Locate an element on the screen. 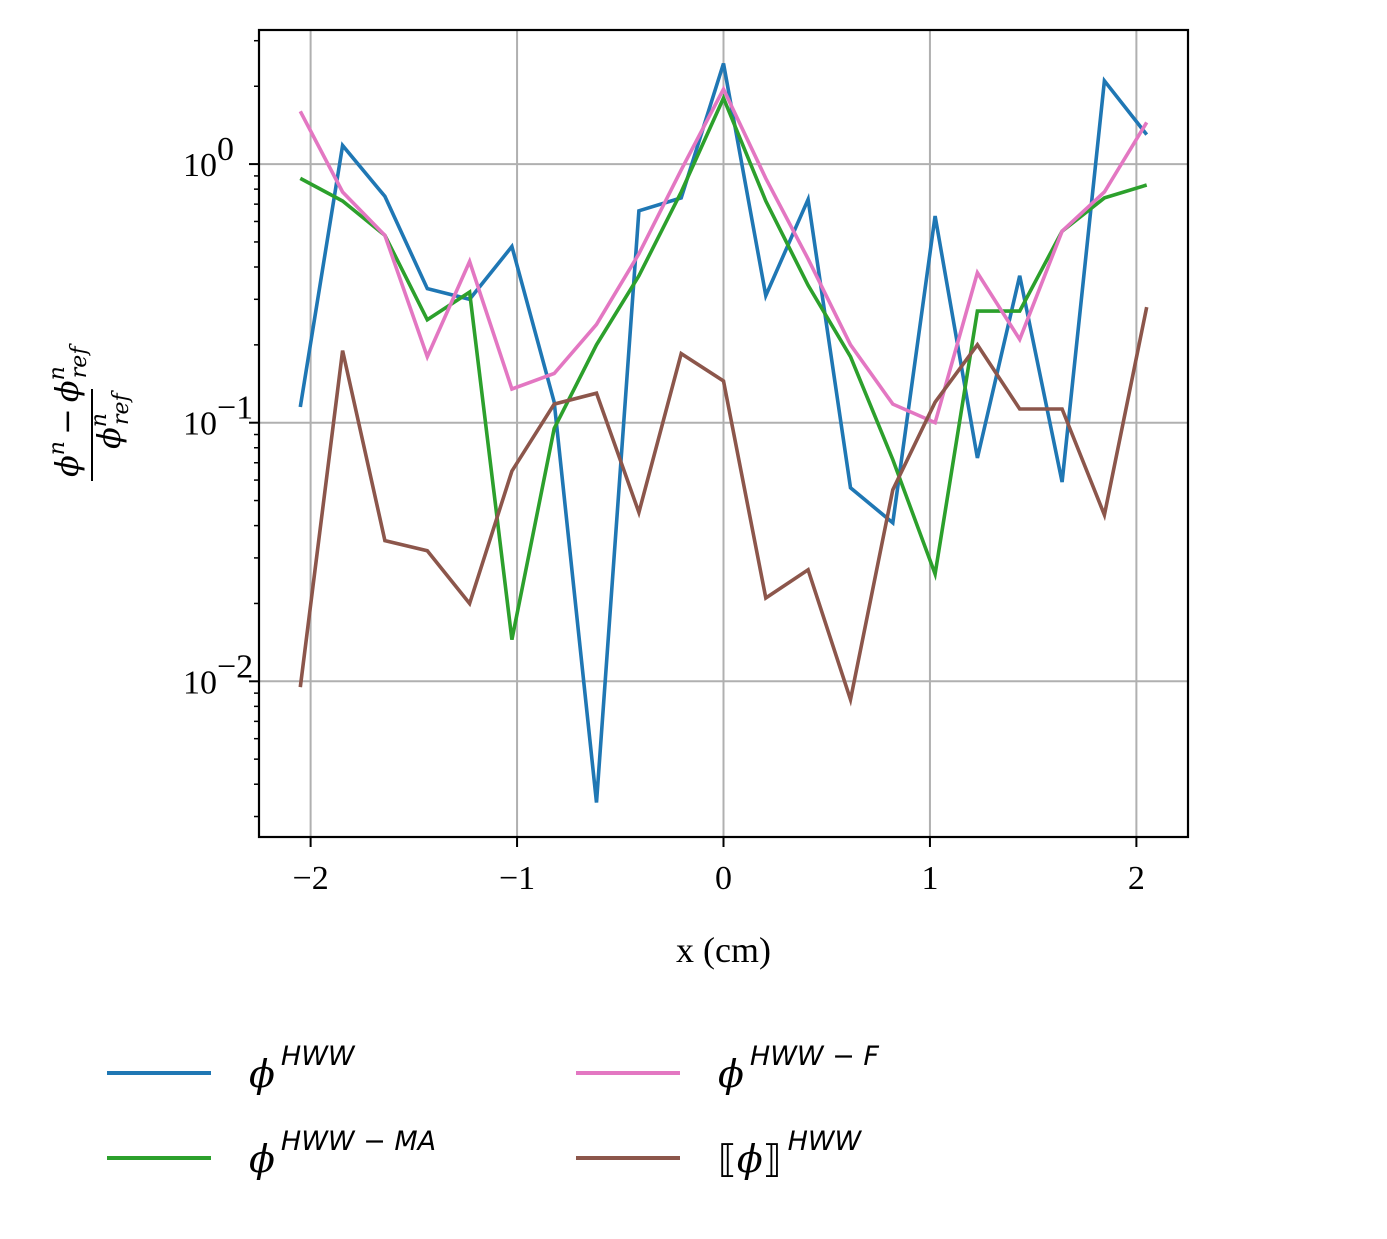 This screenshot has width=1387, height=1239. legend-superscript: HWW − F is located at coordinates (814, 1056).